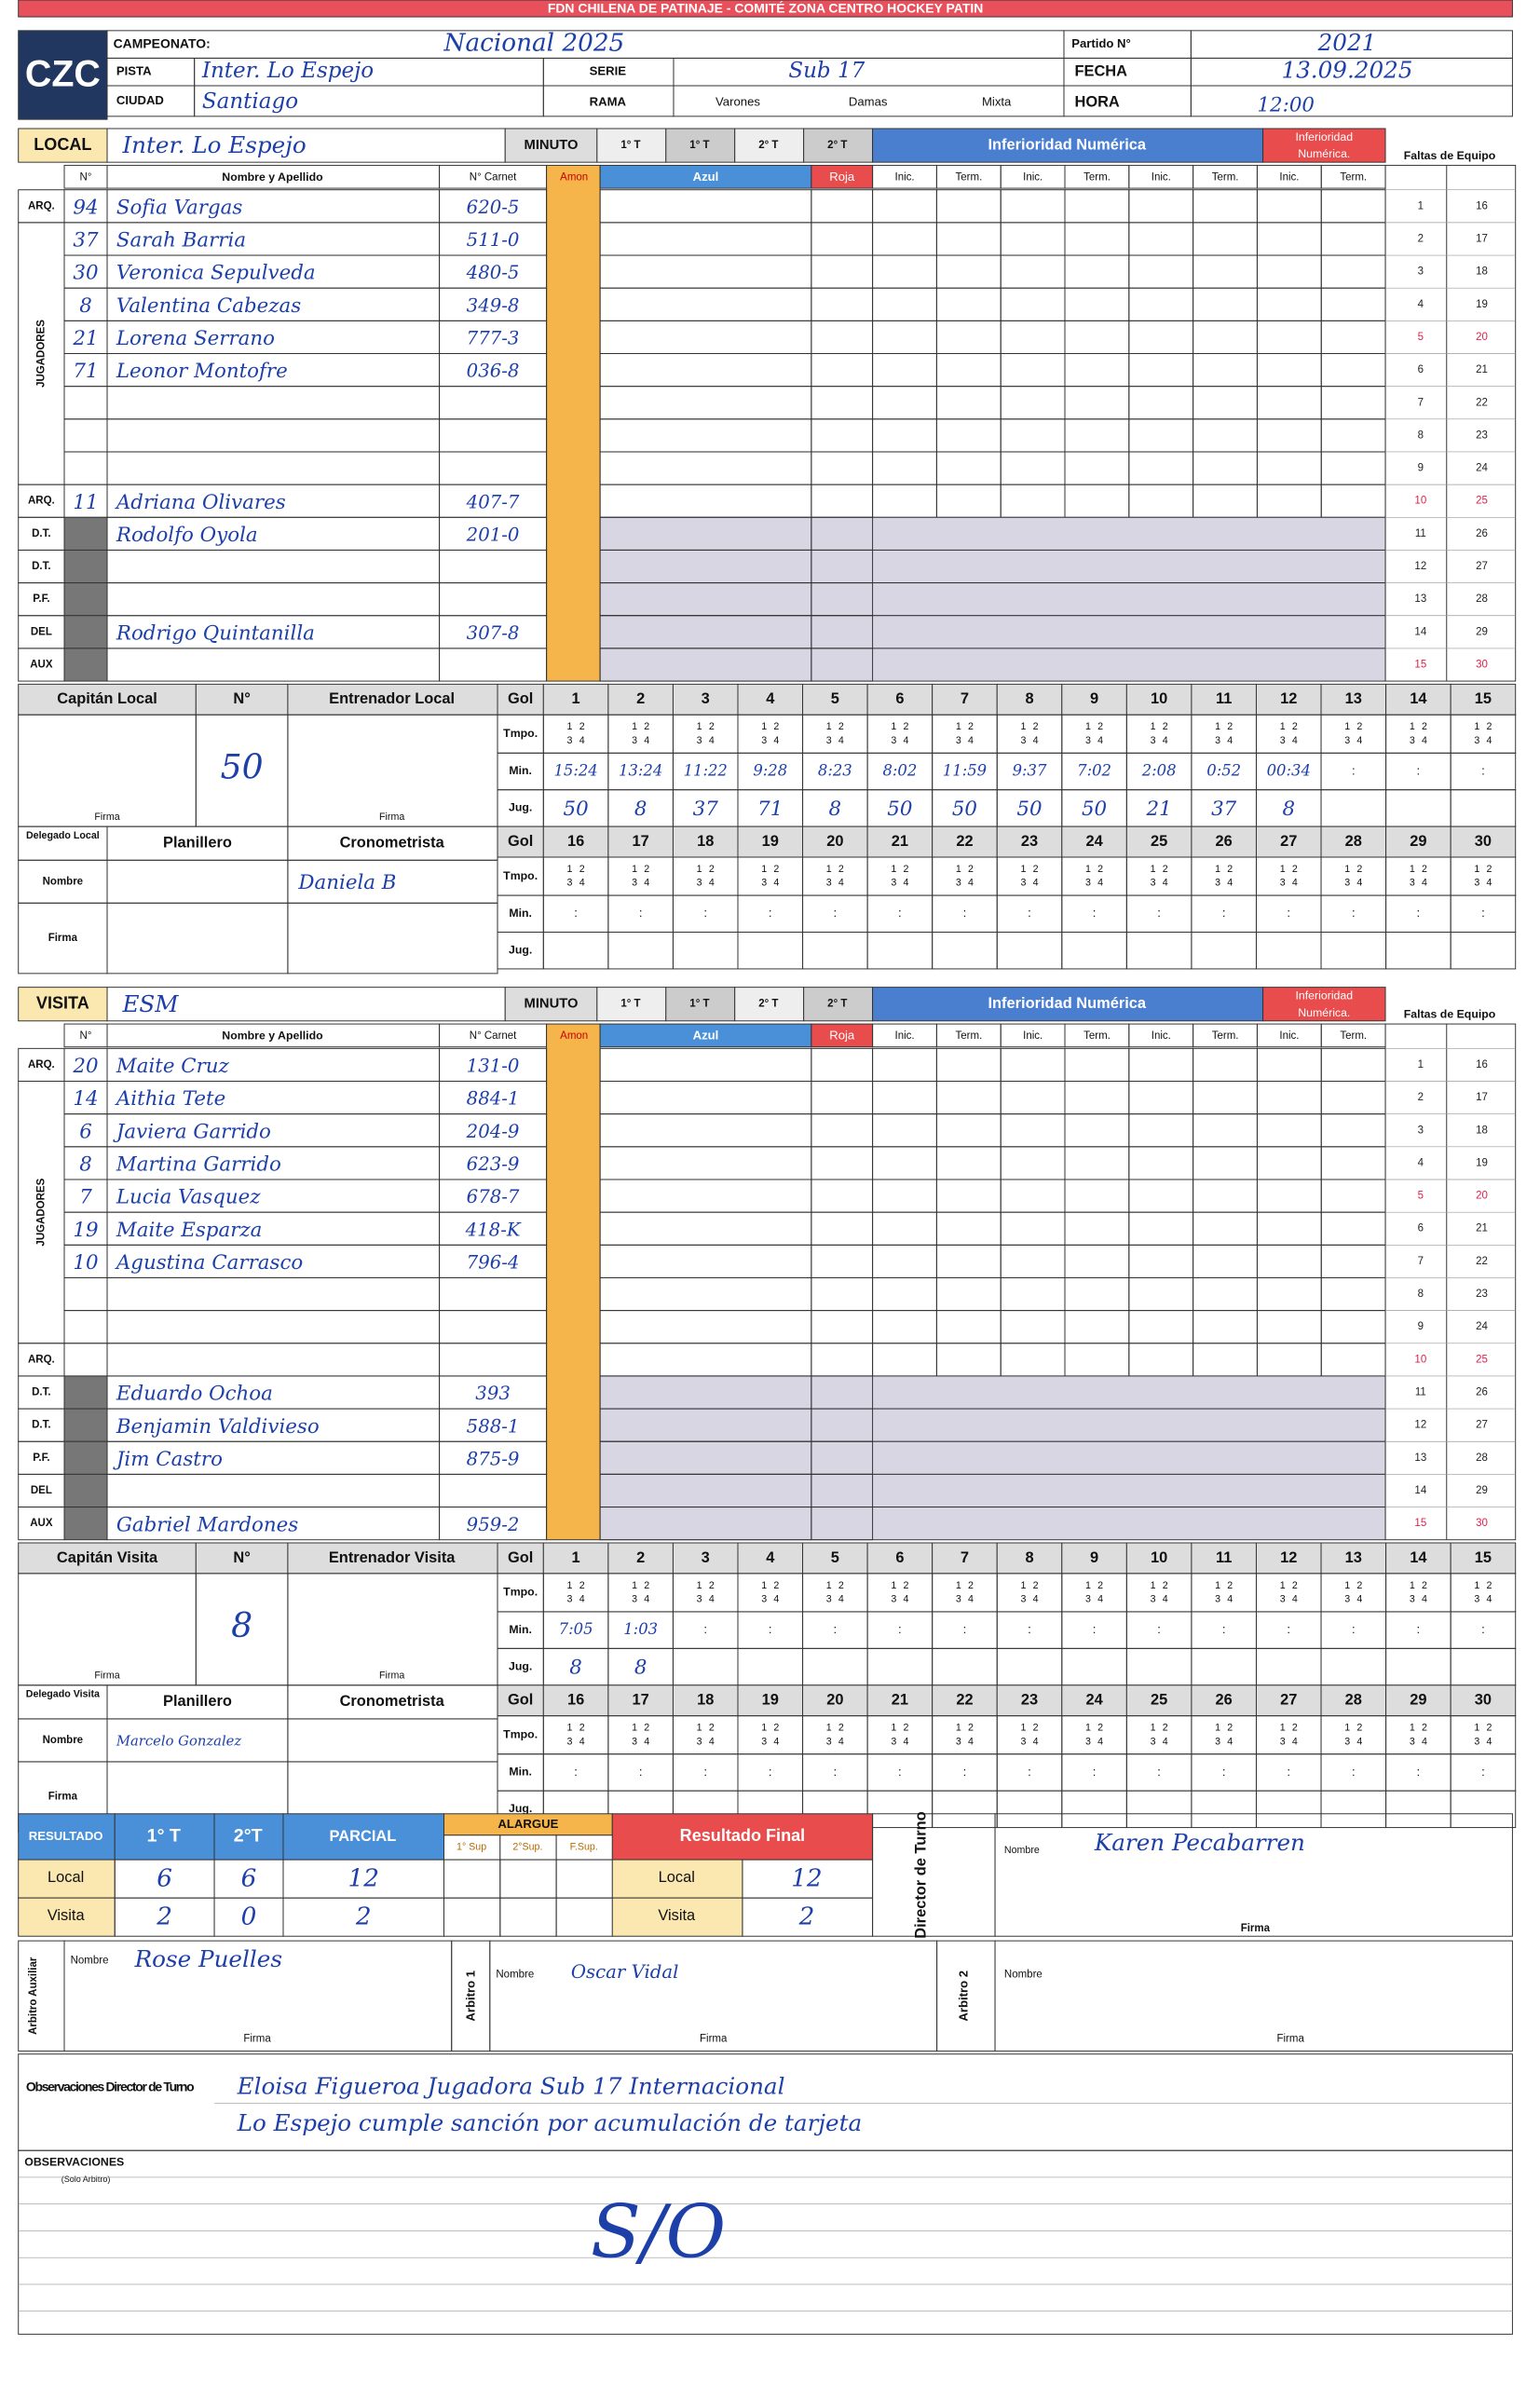 Image resolution: width=1540 pixels, height=2400 pixels. Describe the element at coordinates (85, 1263) in the screenshot. I see `player-number: 10` at that location.